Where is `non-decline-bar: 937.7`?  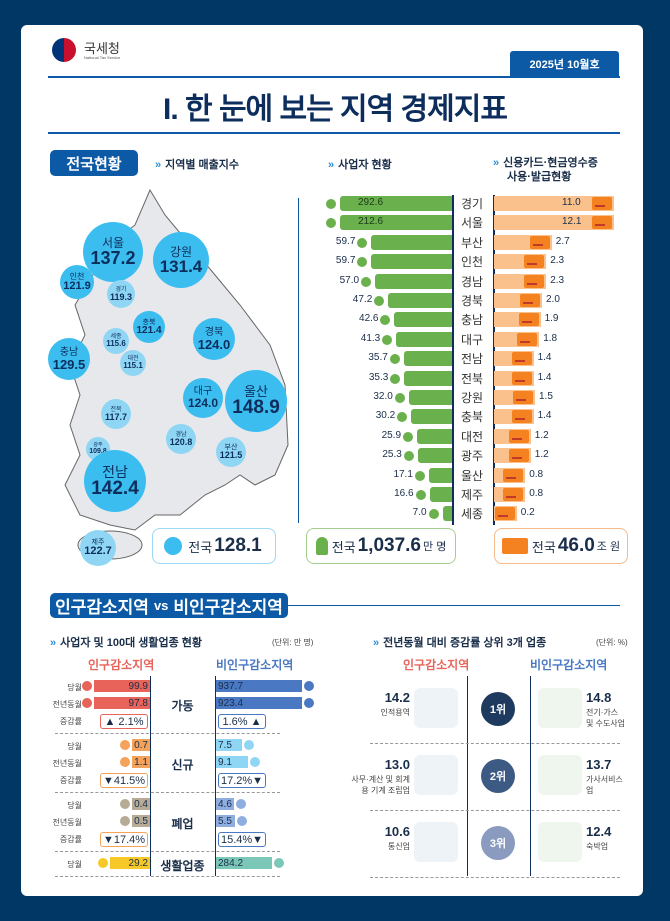
non-decline-bar: 937.7 is located at coordinates (259, 686).